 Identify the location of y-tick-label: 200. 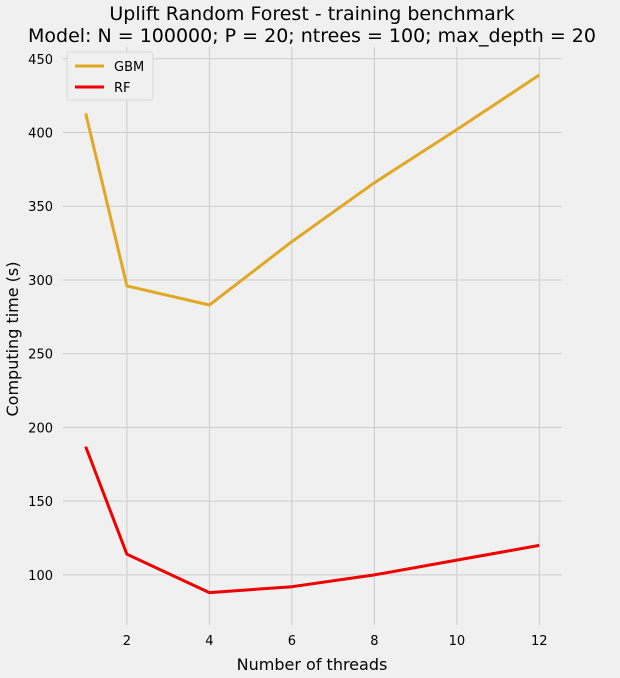
(40, 428).